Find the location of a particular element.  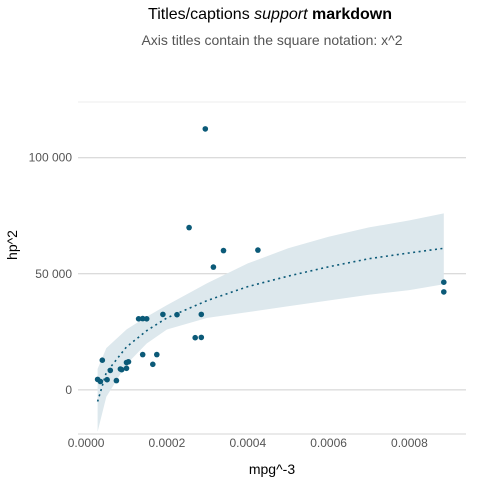

chart-title: Titles/captions support markdown is located at coordinates (270, 14).